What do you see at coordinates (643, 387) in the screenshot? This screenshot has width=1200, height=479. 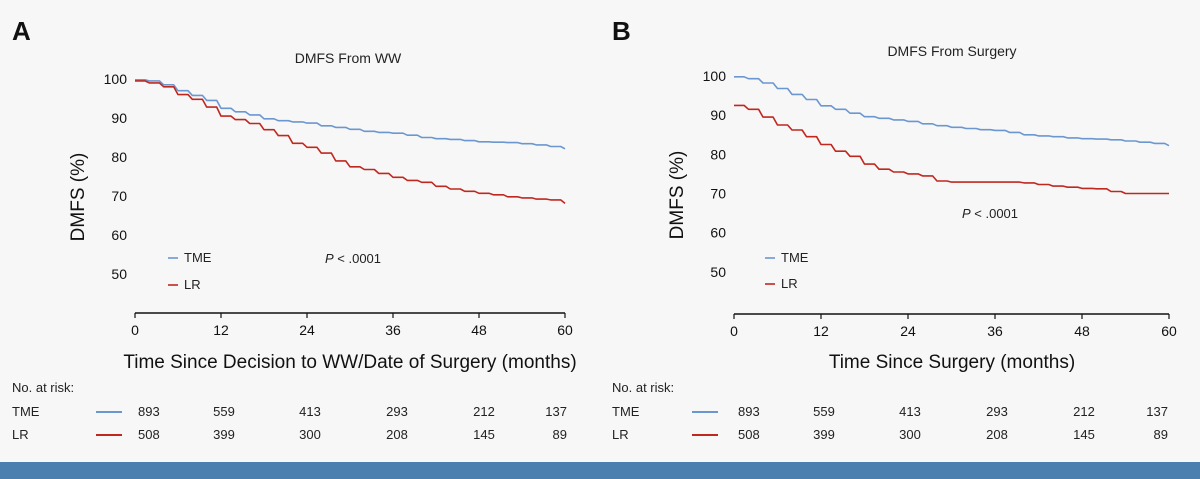 I see `panel-b-risk-header: No. at risk:` at bounding box center [643, 387].